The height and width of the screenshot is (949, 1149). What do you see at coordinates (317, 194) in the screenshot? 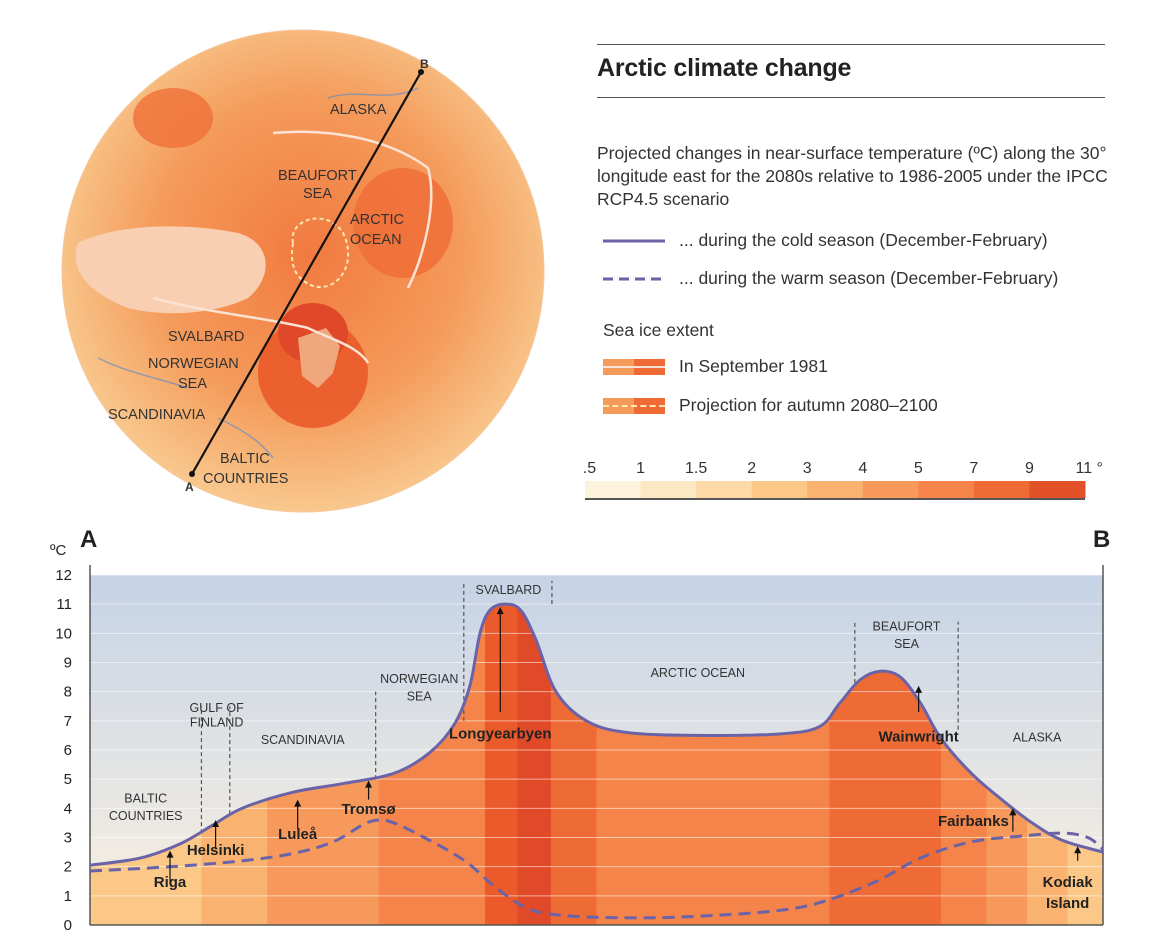
I see `map-label-beaufort-sea: SEA` at bounding box center [317, 194].